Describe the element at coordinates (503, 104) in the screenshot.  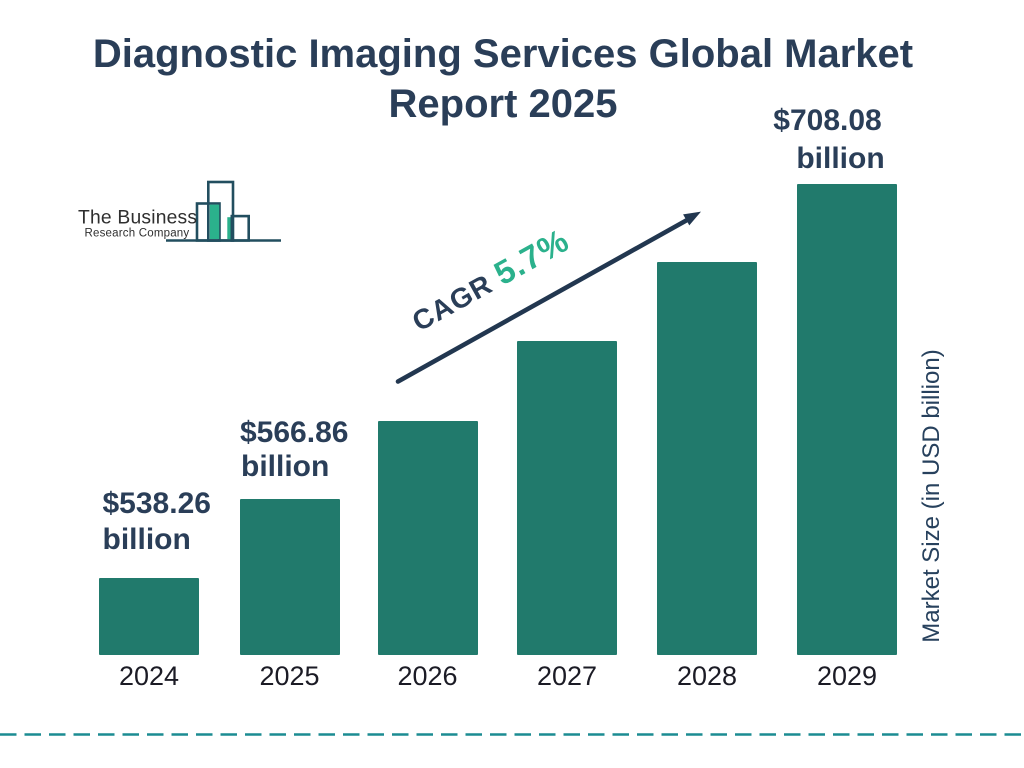
I see `title-line-2: Report 2025` at that location.